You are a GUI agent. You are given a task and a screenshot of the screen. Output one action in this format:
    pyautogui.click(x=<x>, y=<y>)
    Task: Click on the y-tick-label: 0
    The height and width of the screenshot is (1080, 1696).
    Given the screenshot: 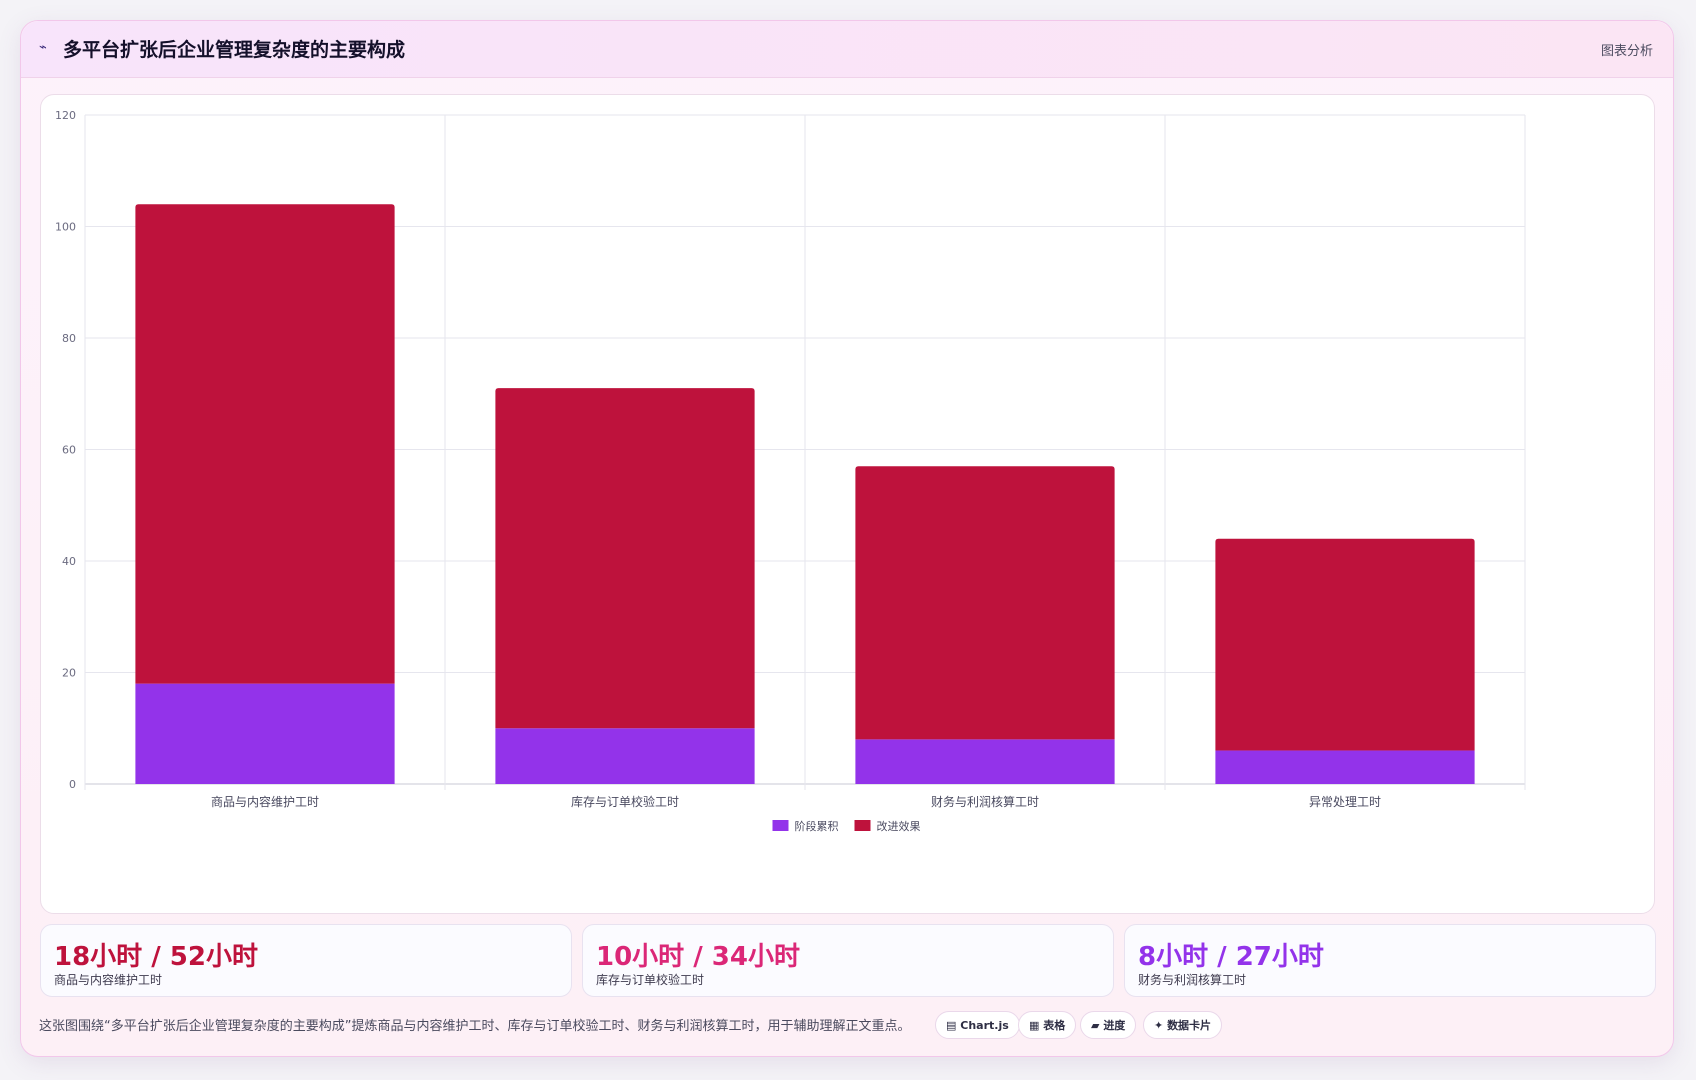 What is the action you would take?
    pyautogui.click(x=72, y=784)
    